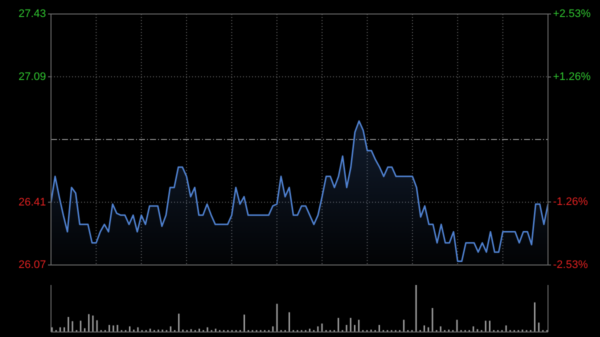 This screenshot has height=337, width=600. I want to click on y2-tick-label: +2.53%, so click(572, 14).